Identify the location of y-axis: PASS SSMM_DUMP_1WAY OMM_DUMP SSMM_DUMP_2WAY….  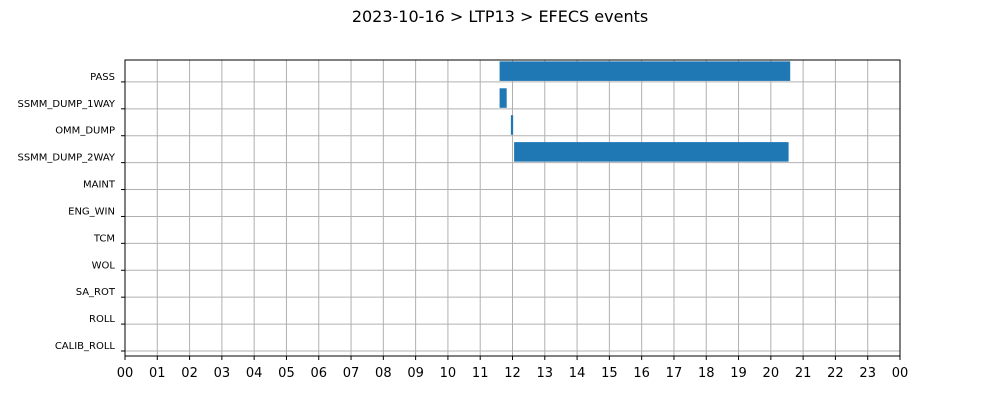
(71, 212).